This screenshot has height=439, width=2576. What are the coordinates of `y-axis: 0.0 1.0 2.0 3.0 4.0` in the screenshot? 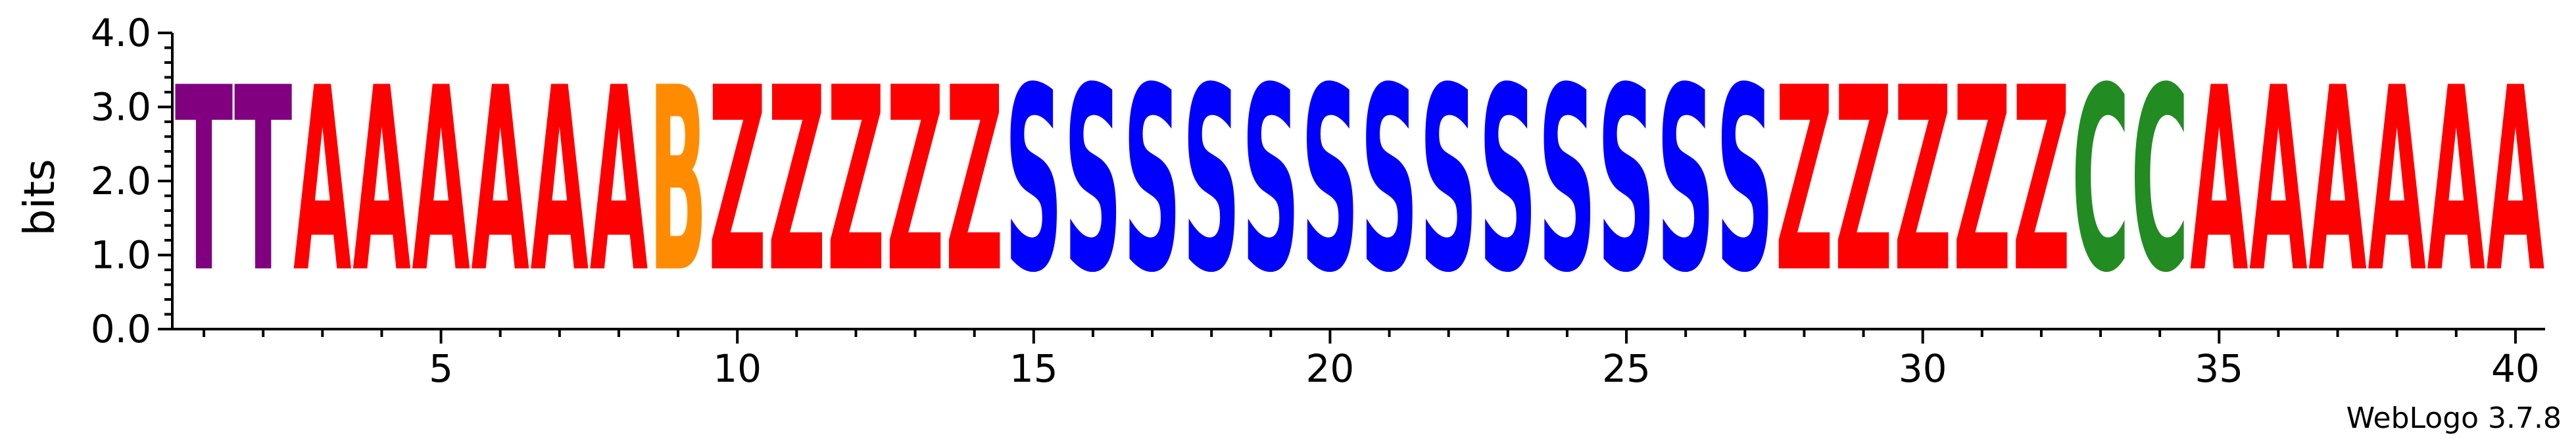 It's located at (132, 181).